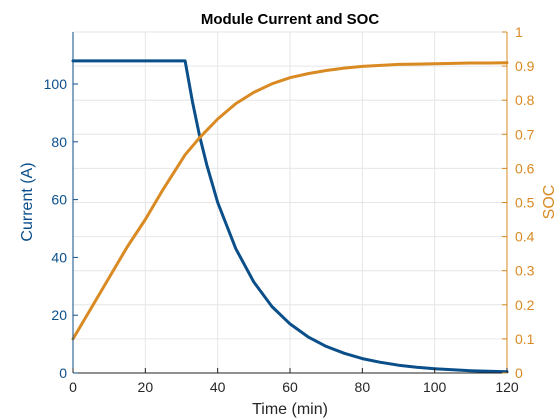  Describe the element at coordinates (525, 66) in the screenshot. I see `right-y-tick-label: 0.9` at that location.